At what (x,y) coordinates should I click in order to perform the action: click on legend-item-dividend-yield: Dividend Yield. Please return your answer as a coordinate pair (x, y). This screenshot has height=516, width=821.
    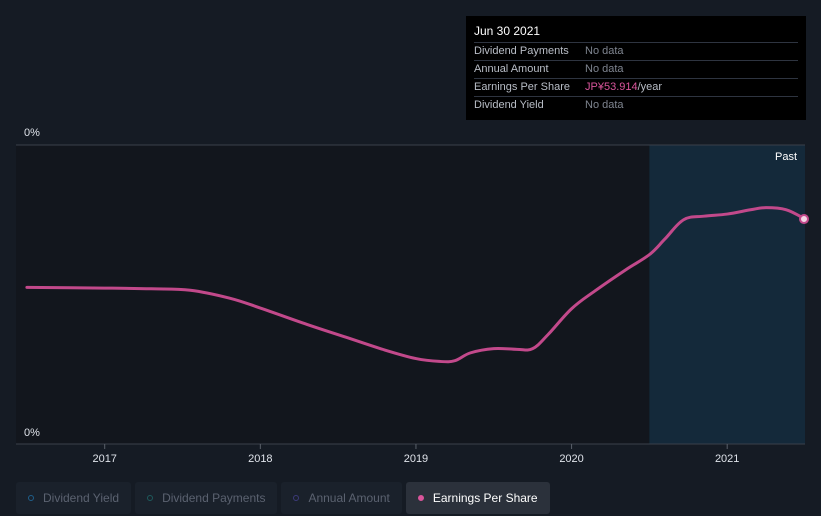
    Looking at the image, I should click on (74, 498).